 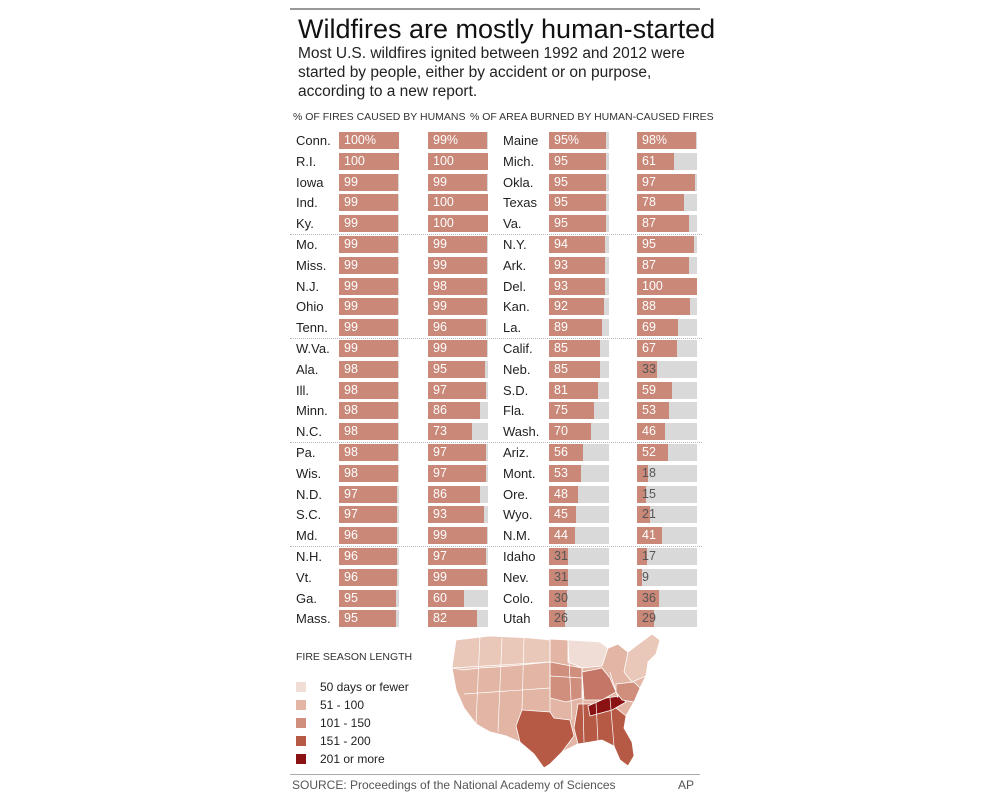 What do you see at coordinates (545, 739) in the screenshot?
I see `map-region-texas` at bounding box center [545, 739].